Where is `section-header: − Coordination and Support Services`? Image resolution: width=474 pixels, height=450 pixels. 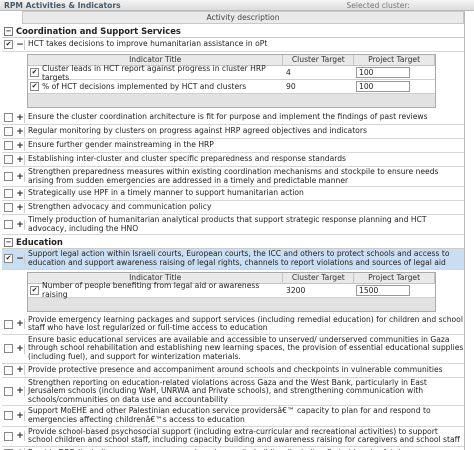 section-header: − Coordination and Support Services is located at coordinates (233, 31).